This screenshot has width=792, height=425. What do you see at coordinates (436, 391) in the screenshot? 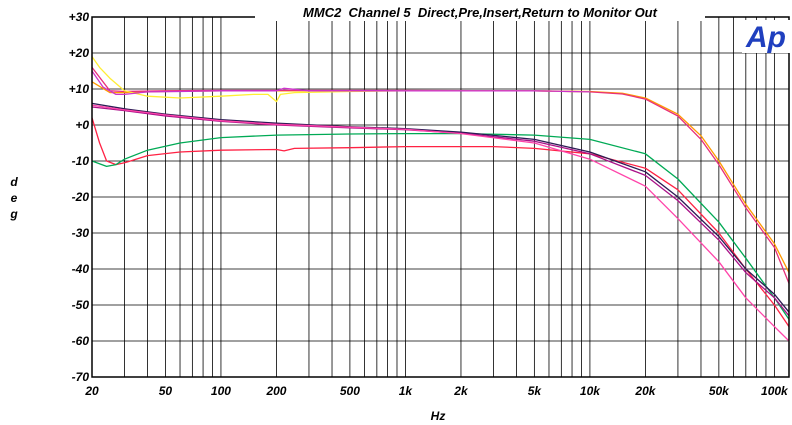
I see `x-tick-labels: 20 50 100 200 500 1k 2k 5k 10k 20k 50k 100k` at bounding box center [436, 391].